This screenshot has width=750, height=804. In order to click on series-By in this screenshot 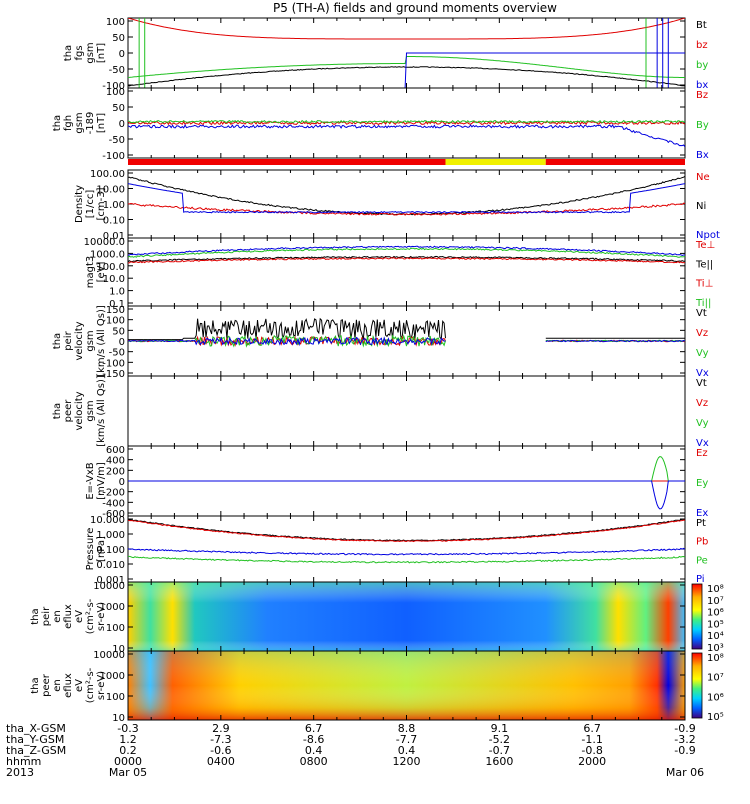, I will do `click(406, 121)`.